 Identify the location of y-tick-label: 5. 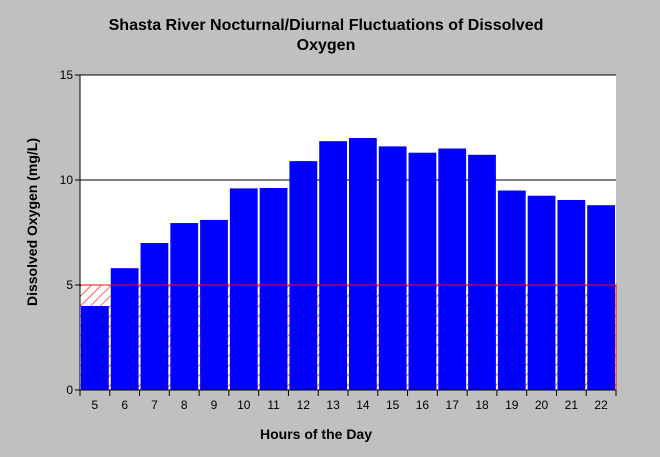
(69, 285).